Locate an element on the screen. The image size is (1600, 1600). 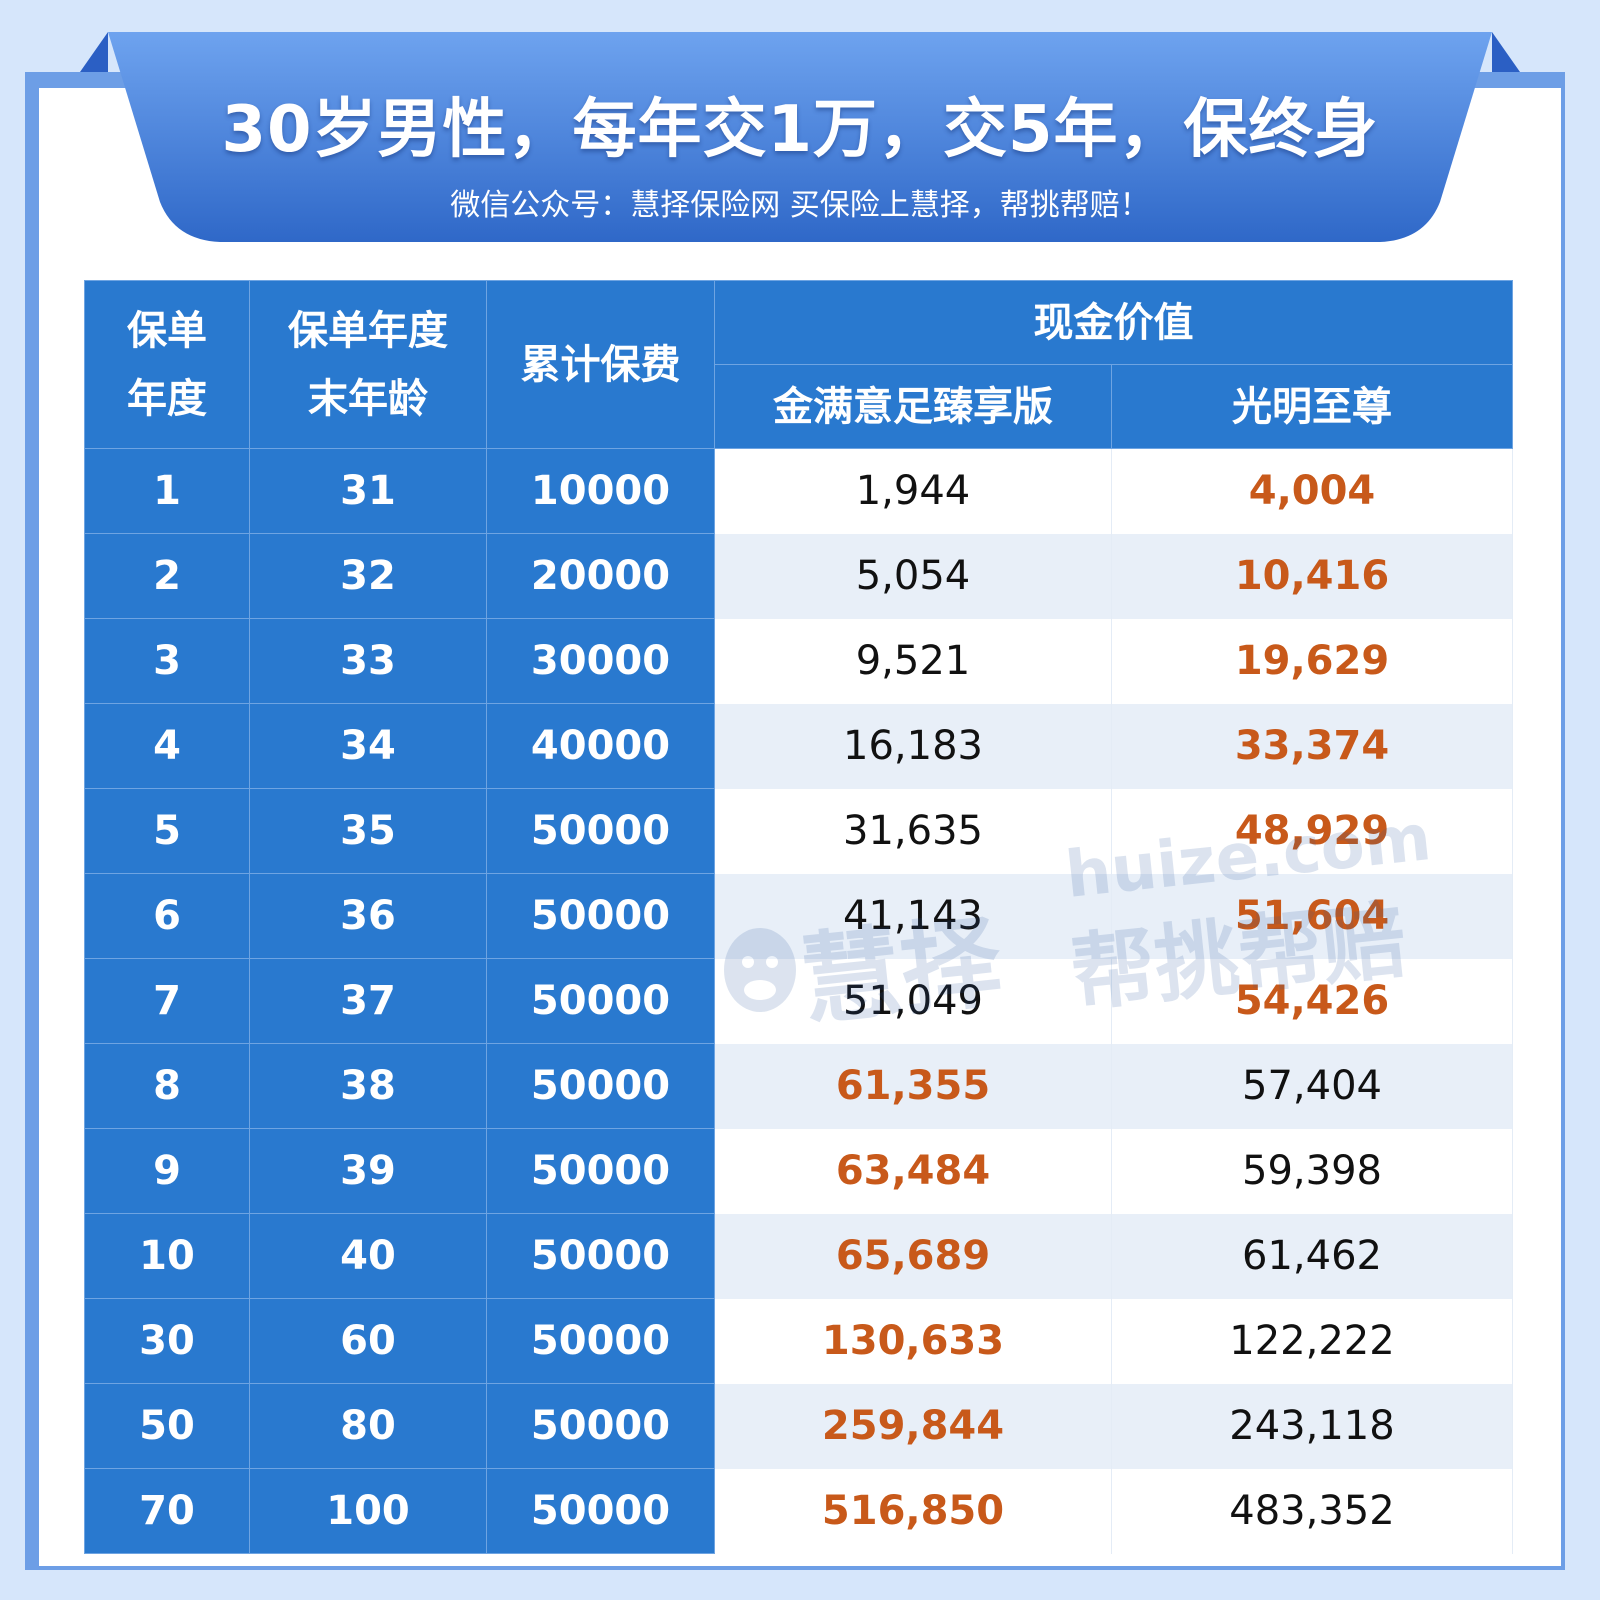
table-row: 6 36 50000 41,143 51,604 is located at coordinates (798, 916).